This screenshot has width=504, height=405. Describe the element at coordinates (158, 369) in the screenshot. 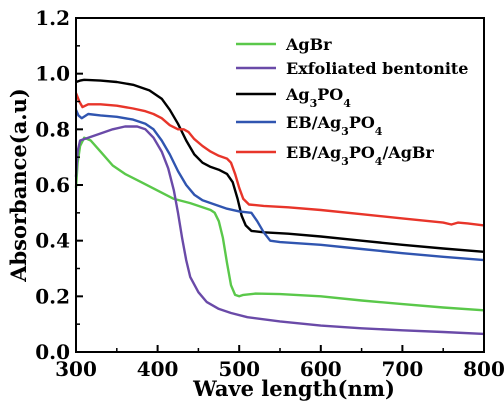

I see `x-tick-label: 400` at that location.